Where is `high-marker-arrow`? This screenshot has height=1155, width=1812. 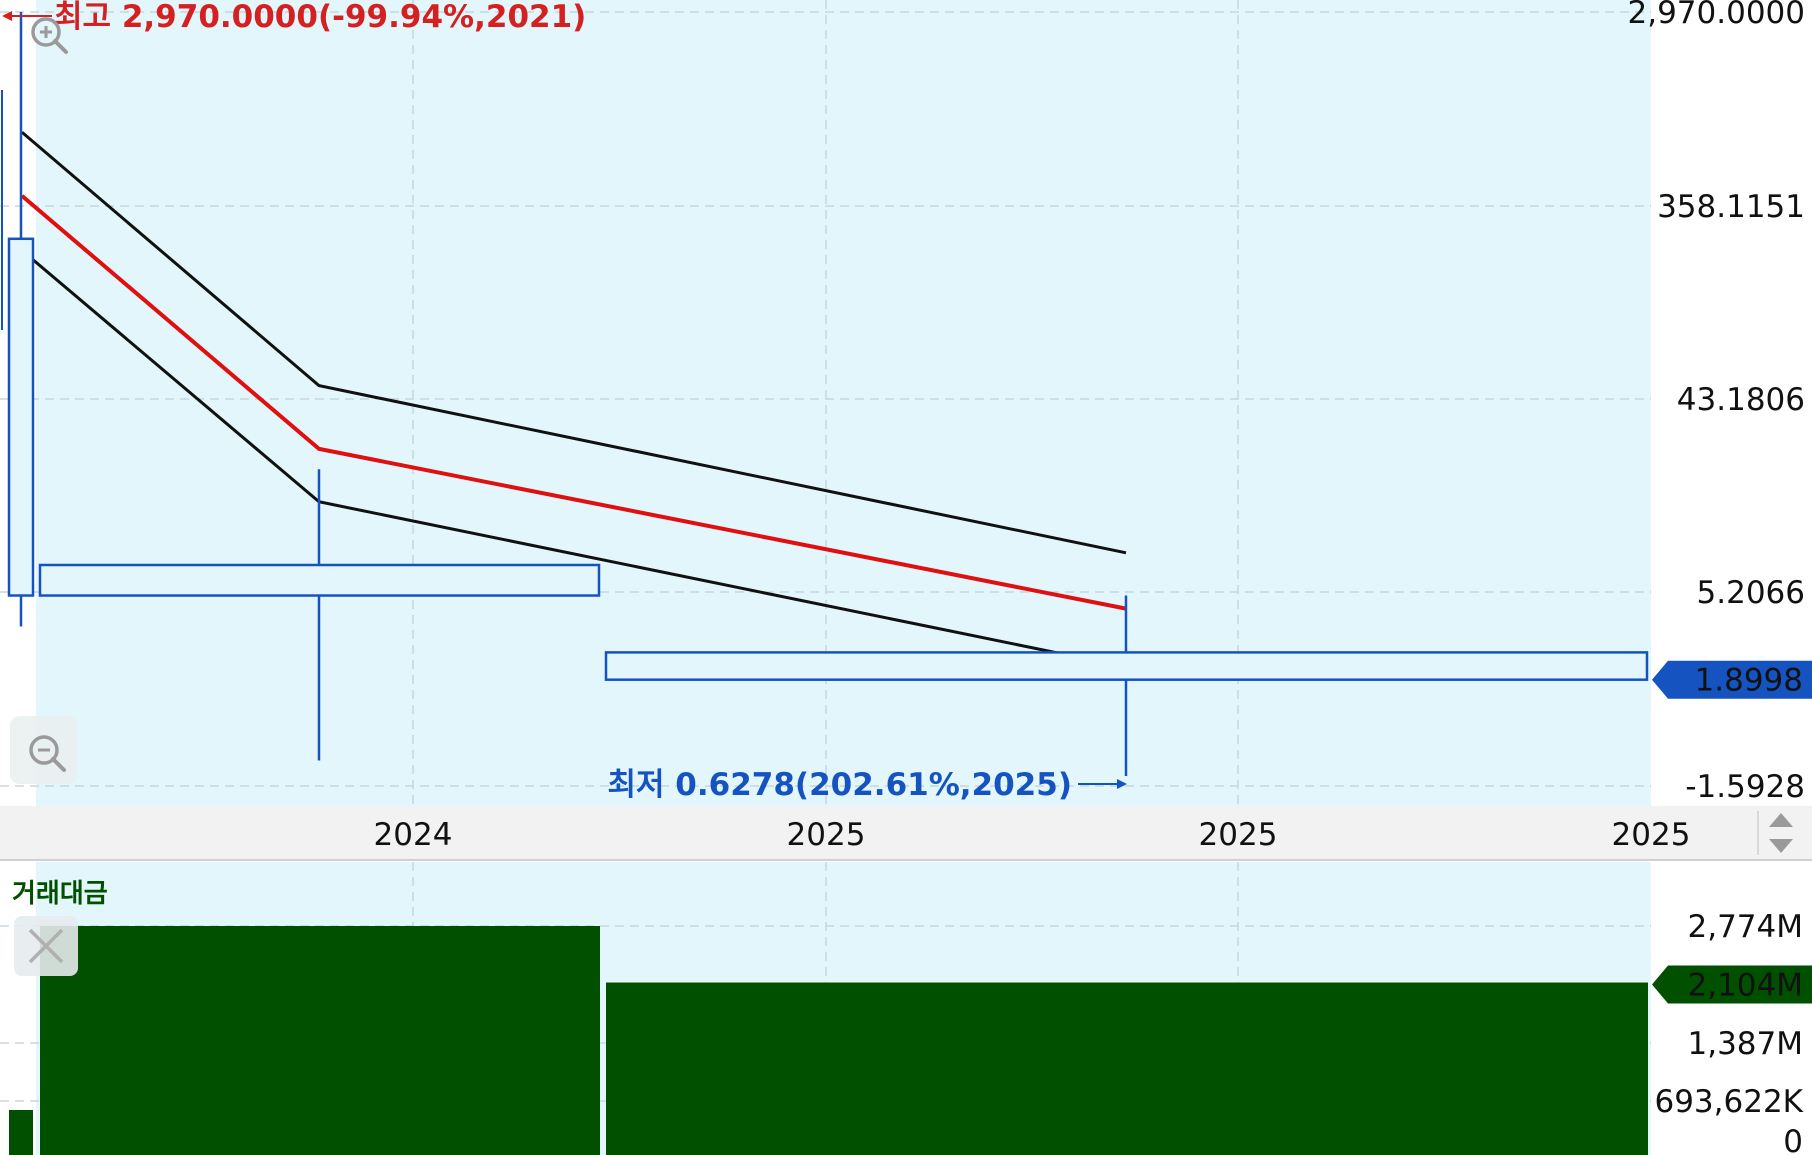 high-marker-arrow is located at coordinates (7, 16).